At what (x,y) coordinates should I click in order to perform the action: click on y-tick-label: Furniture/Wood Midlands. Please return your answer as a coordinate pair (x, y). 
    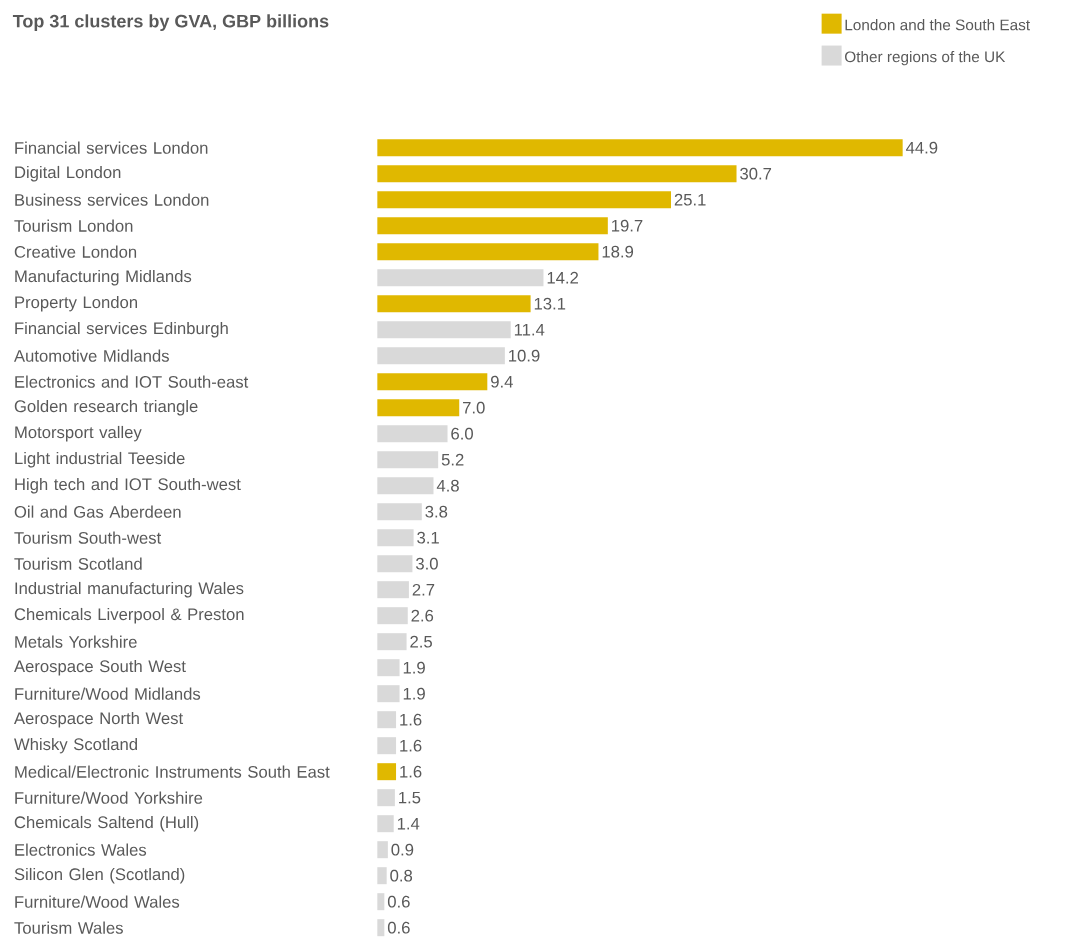
    Looking at the image, I should click on (108, 693).